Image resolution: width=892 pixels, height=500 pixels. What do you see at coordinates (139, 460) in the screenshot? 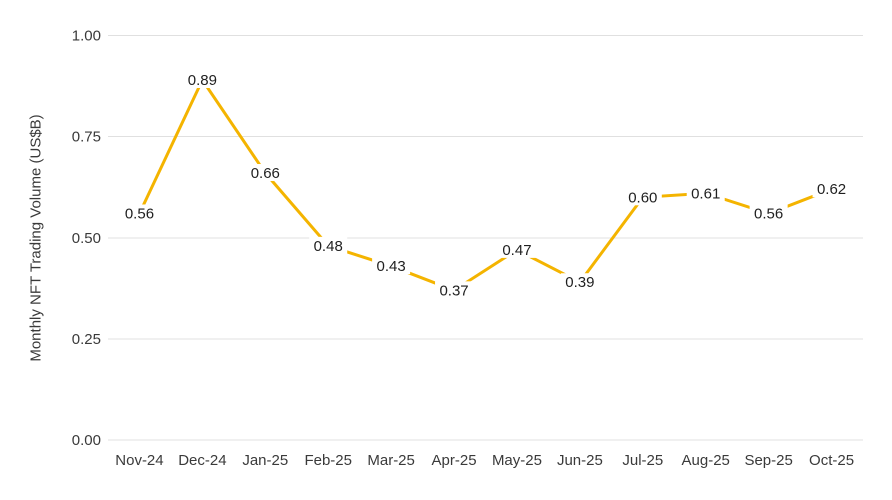
I see `x-tick-label: Nov-24` at bounding box center [139, 460].